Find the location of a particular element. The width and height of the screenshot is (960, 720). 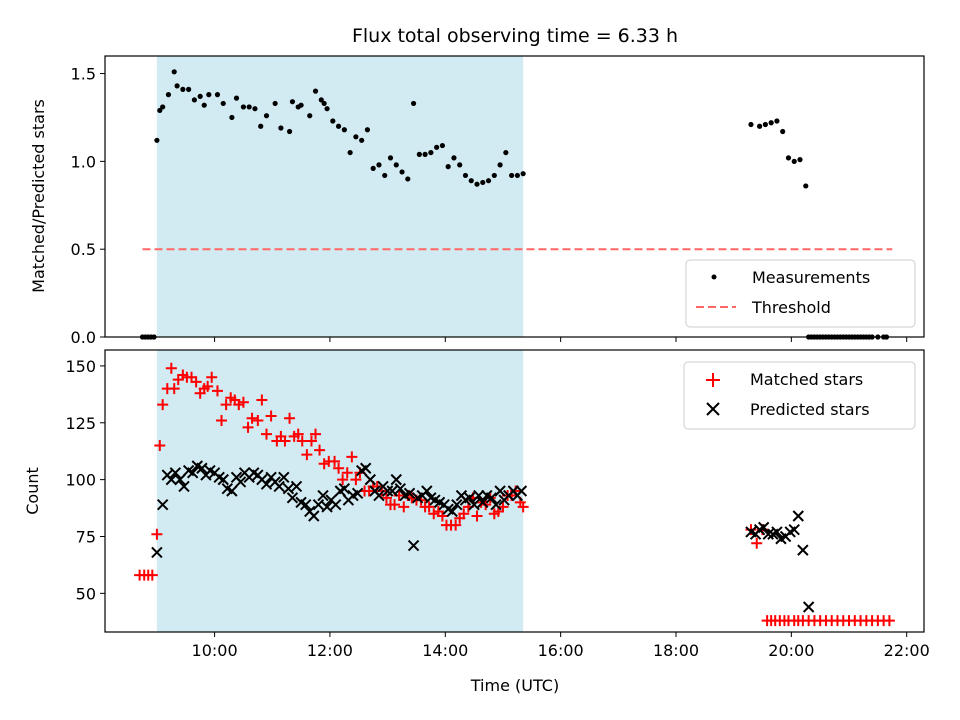

x-tick-label: 20:00 is located at coordinates (791, 650).